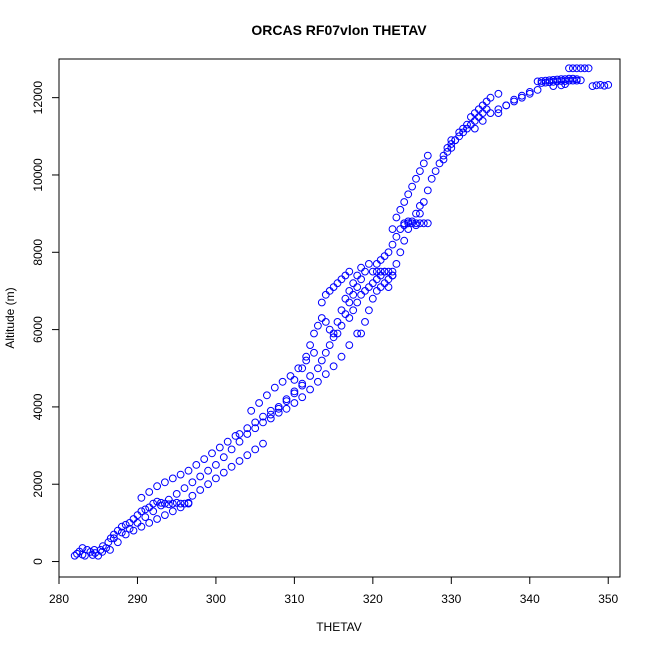 Image resolution: width=650 pixels, height=650 pixels. Describe the element at coordinates (59, 599) in the screenshot. I see `x-tick-label: 280` at that location.